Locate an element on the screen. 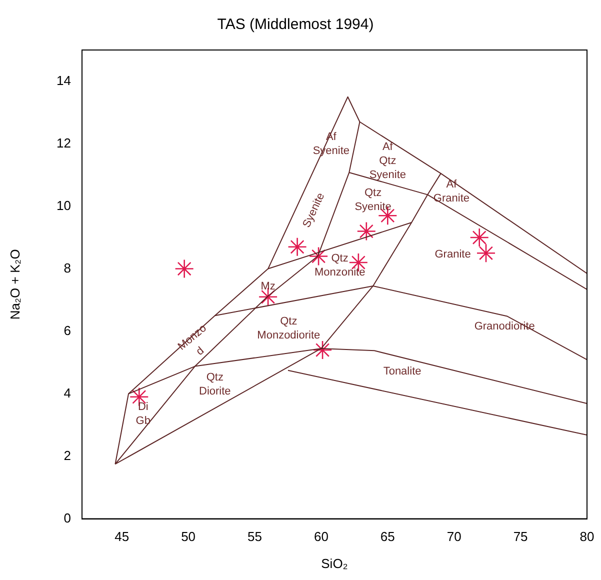 The width and height of the screenshot is (601, 580). y-tick-label: 10 is located at coordinates (63, 205).